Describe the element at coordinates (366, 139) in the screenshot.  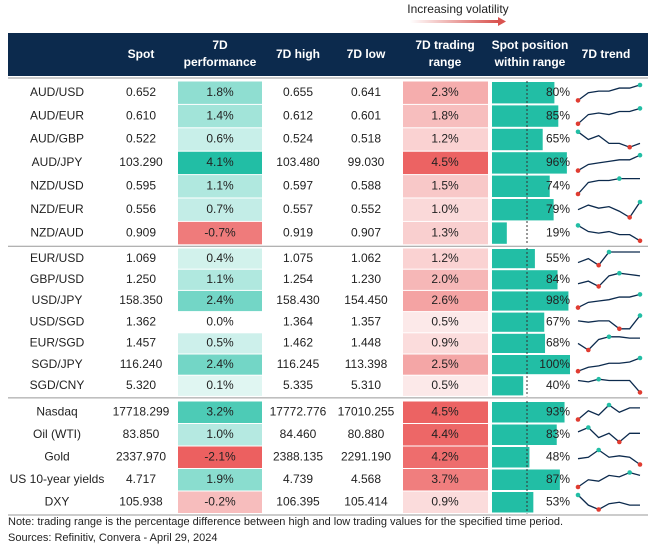
I see `low: 0.518` at that location.